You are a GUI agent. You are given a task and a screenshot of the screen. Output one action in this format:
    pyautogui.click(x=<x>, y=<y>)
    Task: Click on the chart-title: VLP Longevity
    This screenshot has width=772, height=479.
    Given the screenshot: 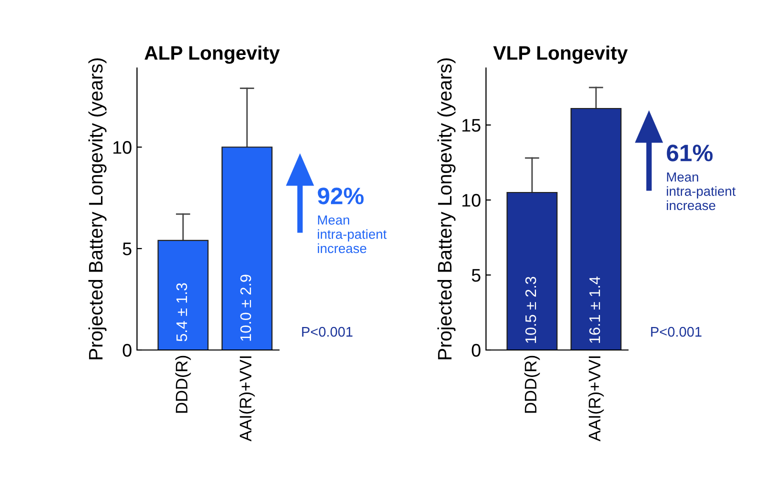 What is the action you would take?
    pyautogui.click(x=560, y=55)
    